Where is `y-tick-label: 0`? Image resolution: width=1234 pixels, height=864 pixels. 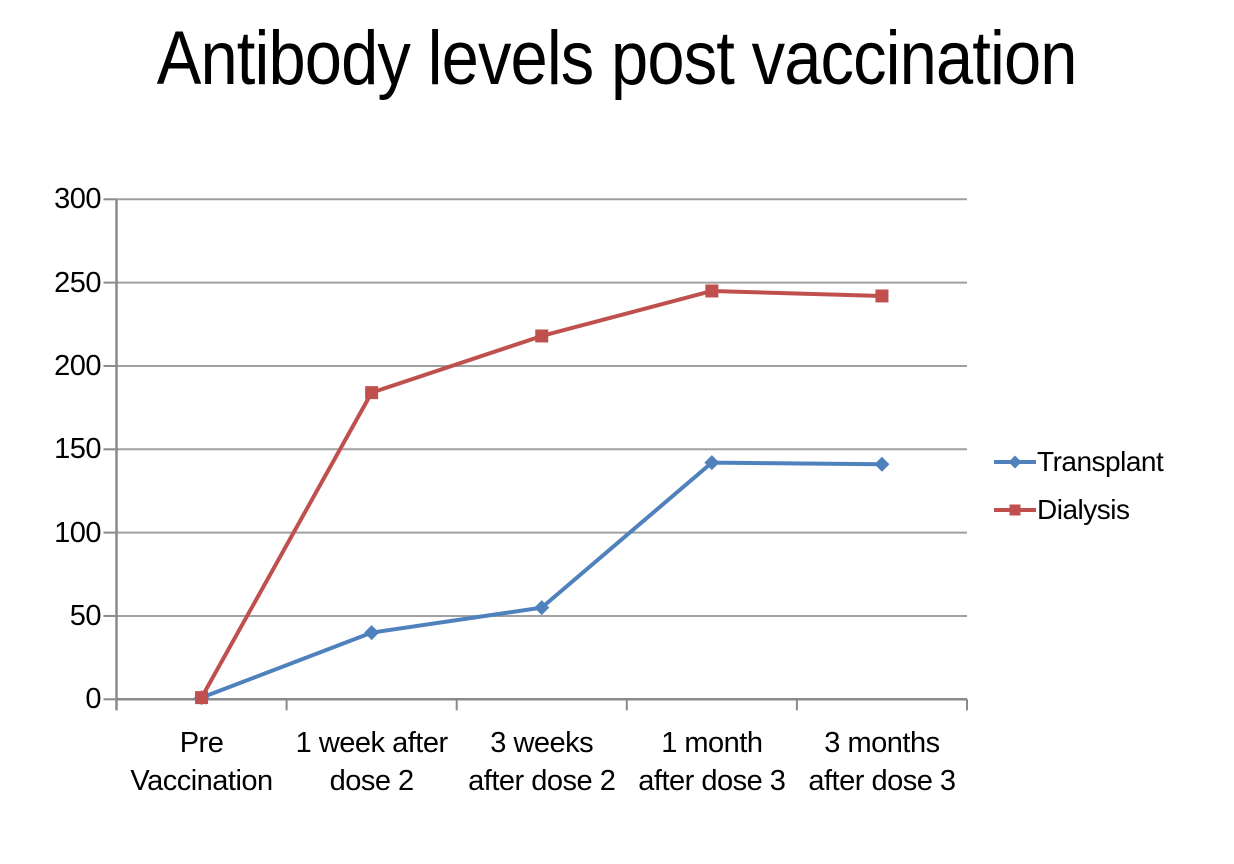
y-tick-label: 0 is located at coordinates (93, 699).